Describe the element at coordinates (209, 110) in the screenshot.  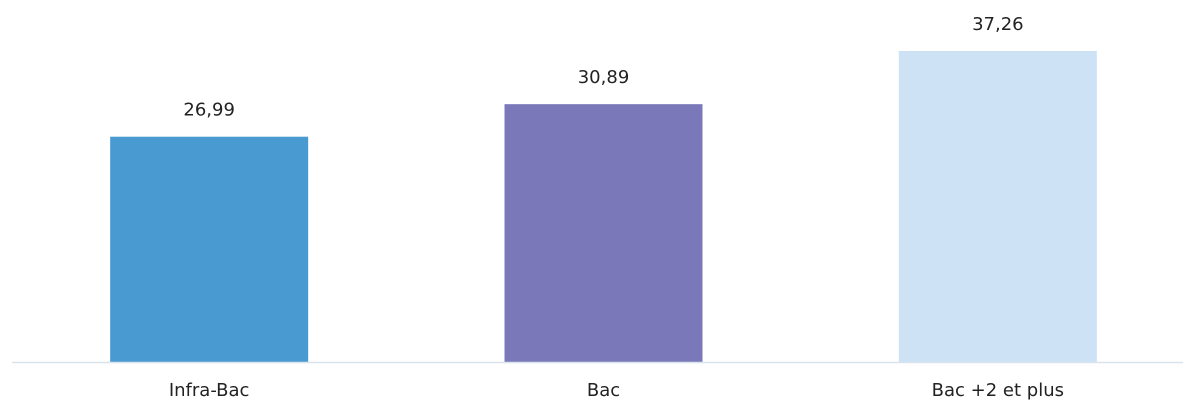
I see `value-label: 26,99` at that location.